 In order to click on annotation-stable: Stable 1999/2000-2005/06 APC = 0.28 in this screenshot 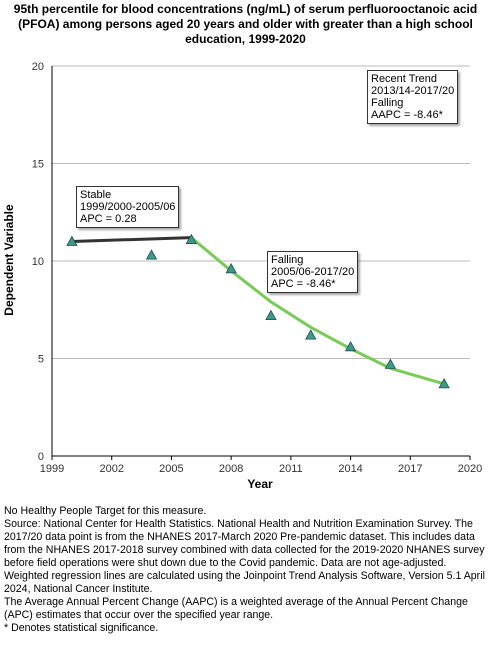, I will do `click(128, 207)`.